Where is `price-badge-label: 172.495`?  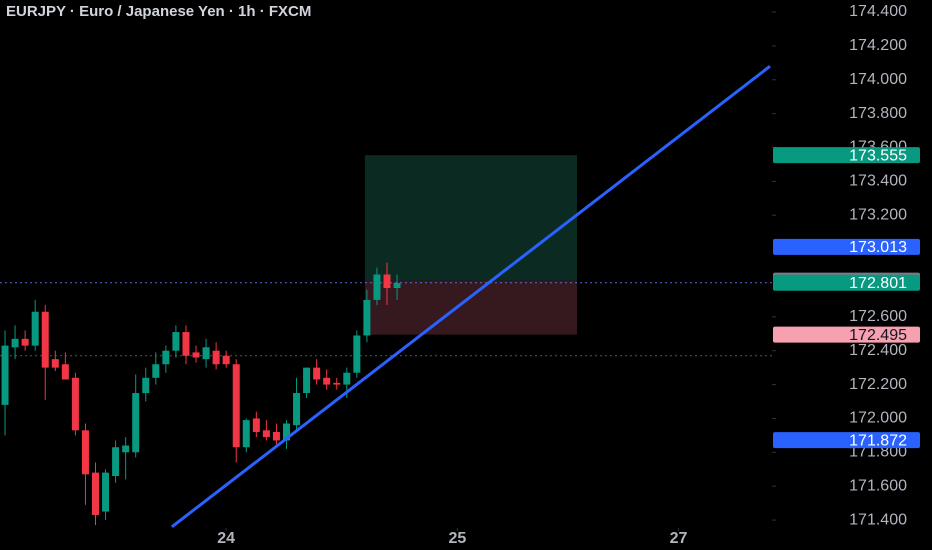 price-badge-label: 172.495 is located at coordinates (878, 335).